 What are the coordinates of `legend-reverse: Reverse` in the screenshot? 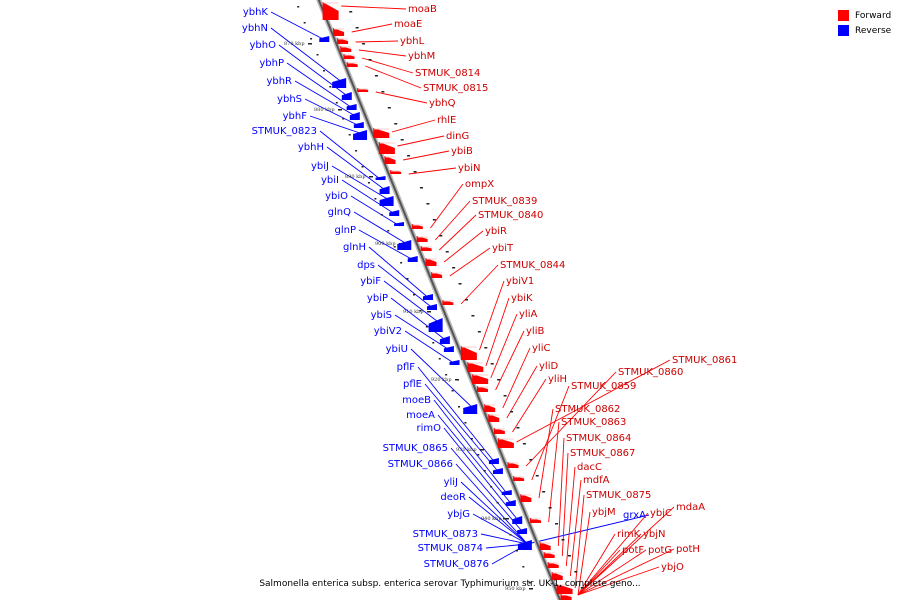 It's located at (864, 30).